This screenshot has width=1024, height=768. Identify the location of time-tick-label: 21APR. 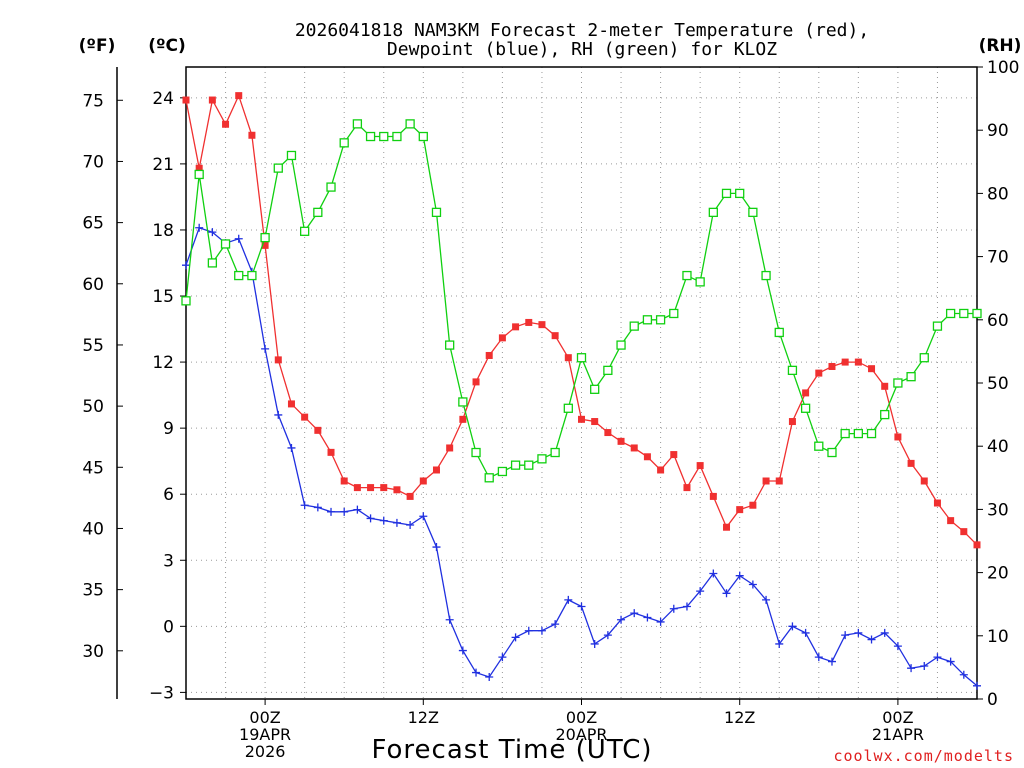
(898, 734).